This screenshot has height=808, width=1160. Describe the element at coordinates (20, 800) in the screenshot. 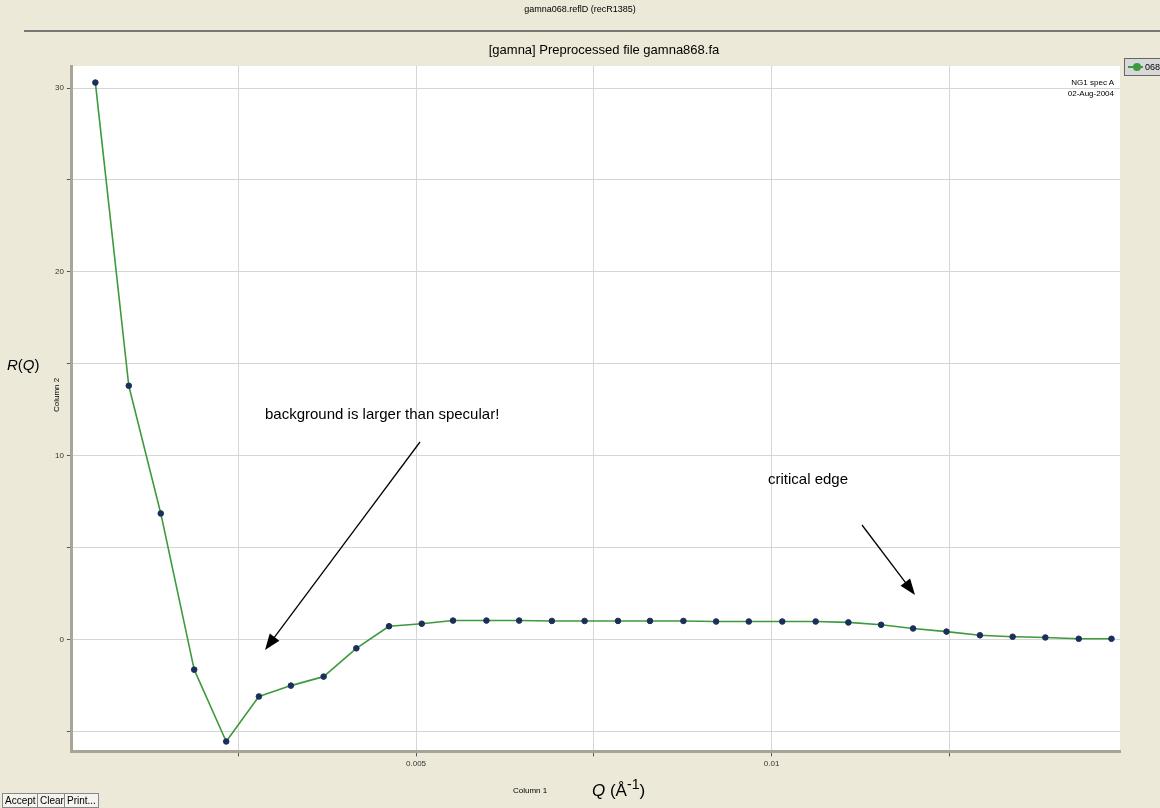

I see `text: Accept` at that location.